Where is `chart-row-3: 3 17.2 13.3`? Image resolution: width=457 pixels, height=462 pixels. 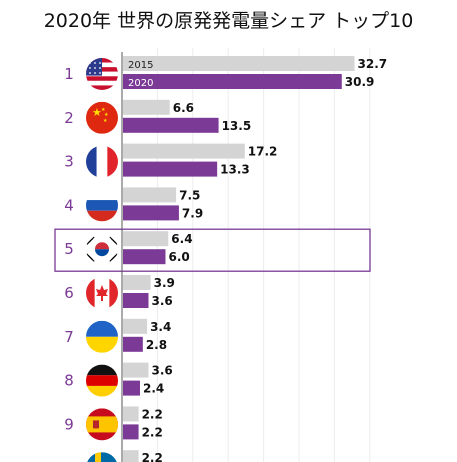
chart-row-3: 3 17.2 13.3 is located at coordinates (171, 160).